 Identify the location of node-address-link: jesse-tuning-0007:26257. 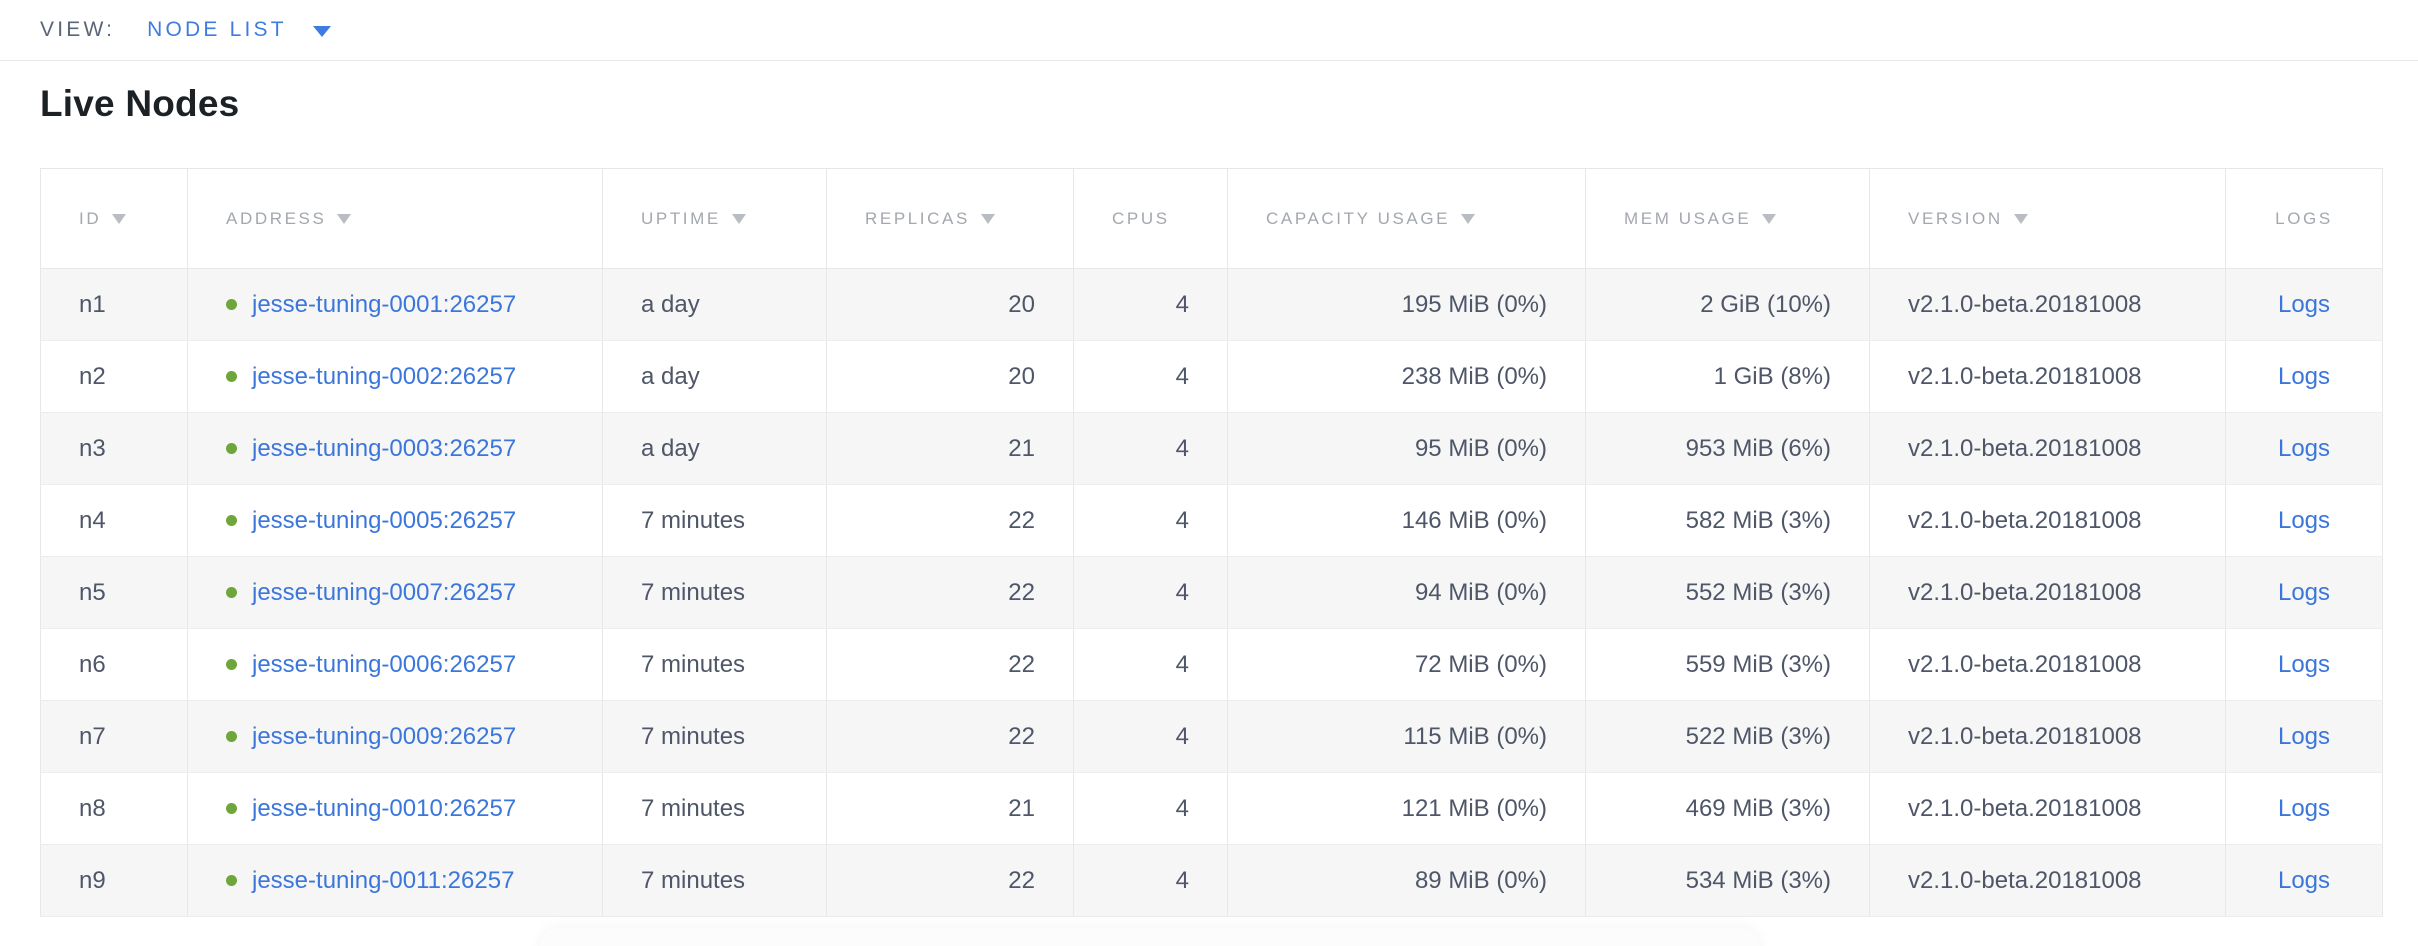
(384, 592).